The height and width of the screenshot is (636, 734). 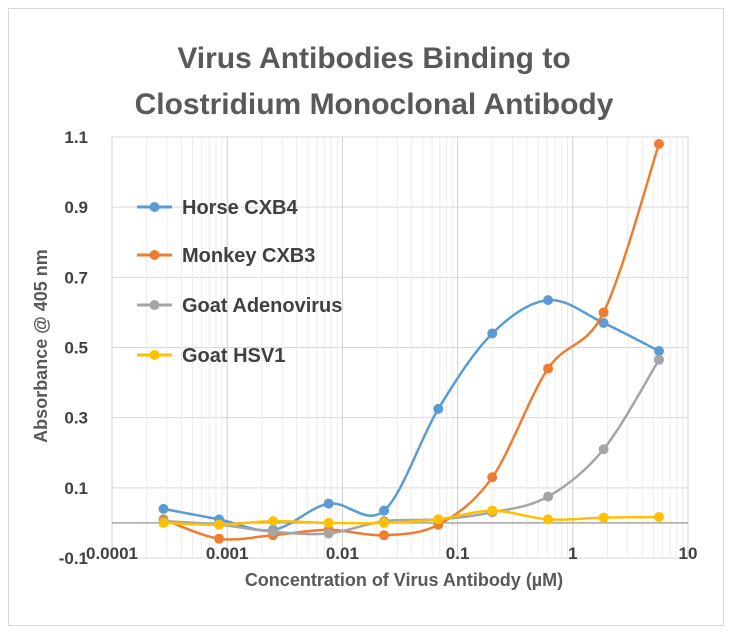 I want to click on y-tick-label: 1.1, so click(x=76, y=137).